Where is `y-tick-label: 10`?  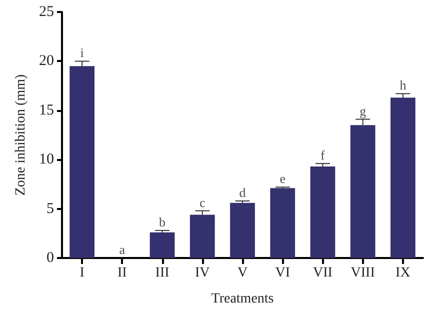 y-tick-label: 10 is located at coordinates (46, 160).